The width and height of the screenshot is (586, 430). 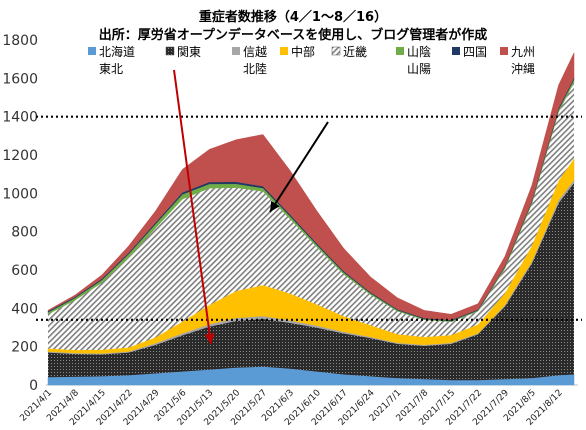 What do you see at coordinates (189, 52) in the screenshot?
I see `legend-label-1-0: 関東` at bounding box center [189, 52].